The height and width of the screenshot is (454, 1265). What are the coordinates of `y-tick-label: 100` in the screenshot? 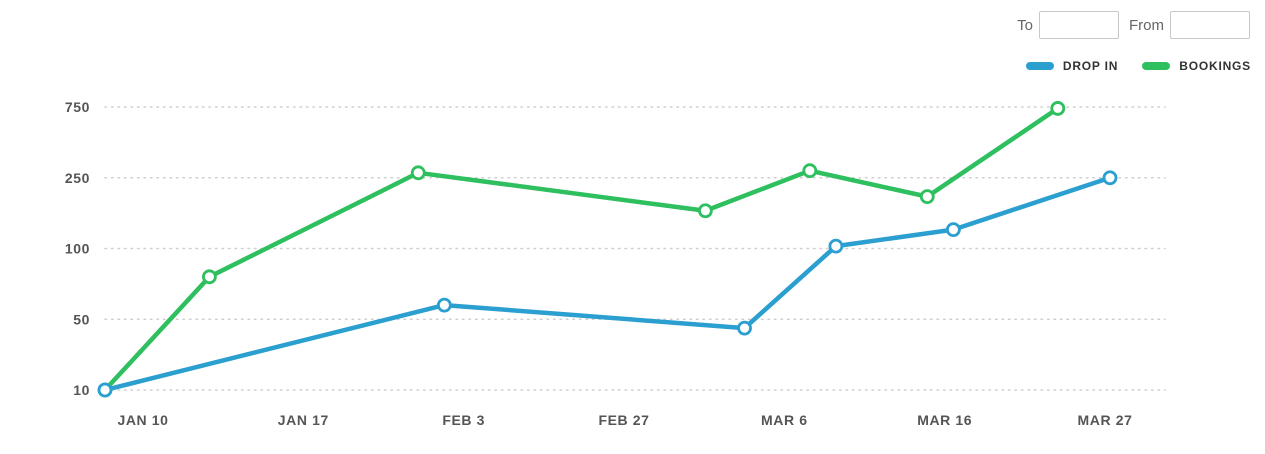 It's located at (77, 249).